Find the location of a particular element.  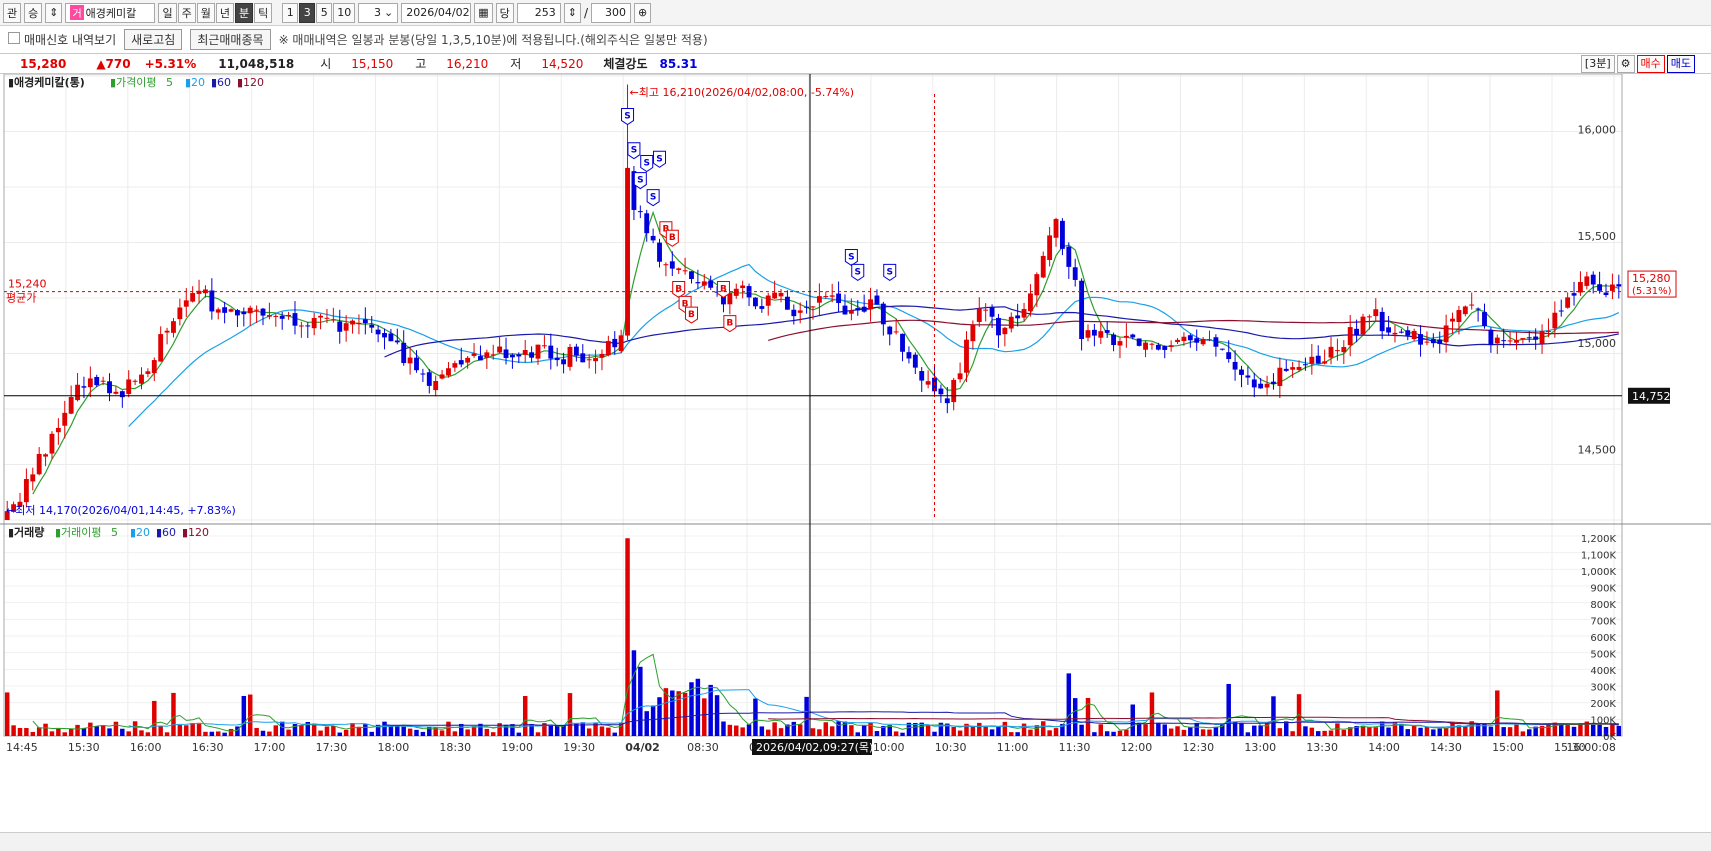

period-tab-0: 일 is located at coordinates (167, 12).